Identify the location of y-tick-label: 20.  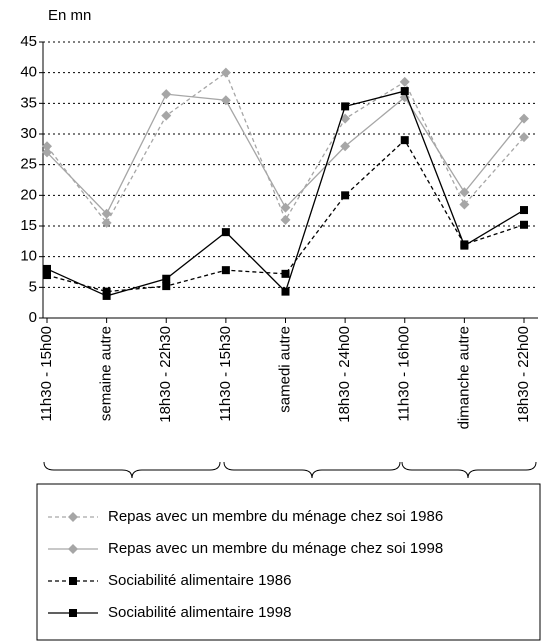
(28, 194).